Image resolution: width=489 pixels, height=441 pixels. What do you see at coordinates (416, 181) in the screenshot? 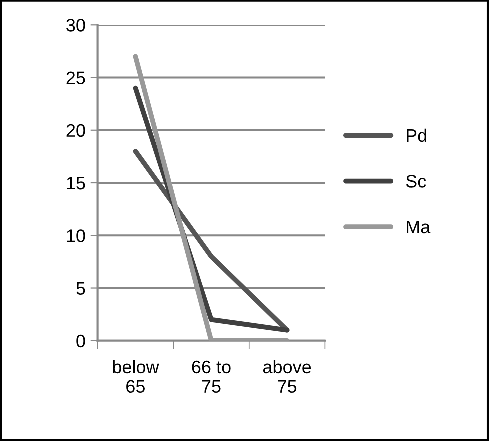
I see `legend-label: Sc` at bounding box center [416, 181].